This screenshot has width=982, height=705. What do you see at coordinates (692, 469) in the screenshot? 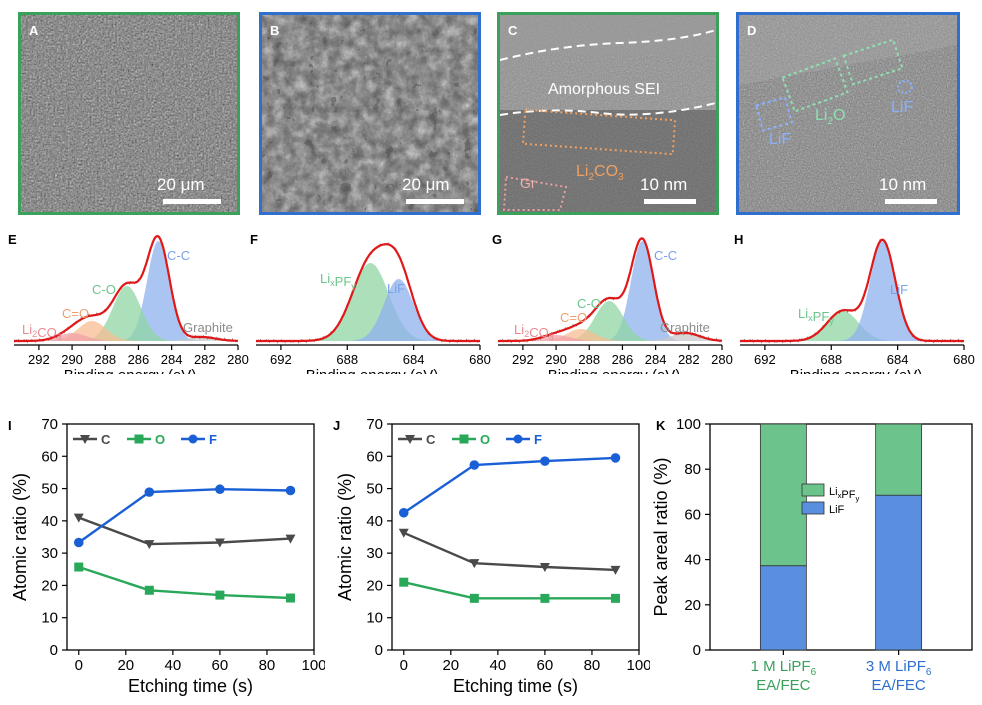
I see `y-tick-label: 80` at bounding box center [692, 469].